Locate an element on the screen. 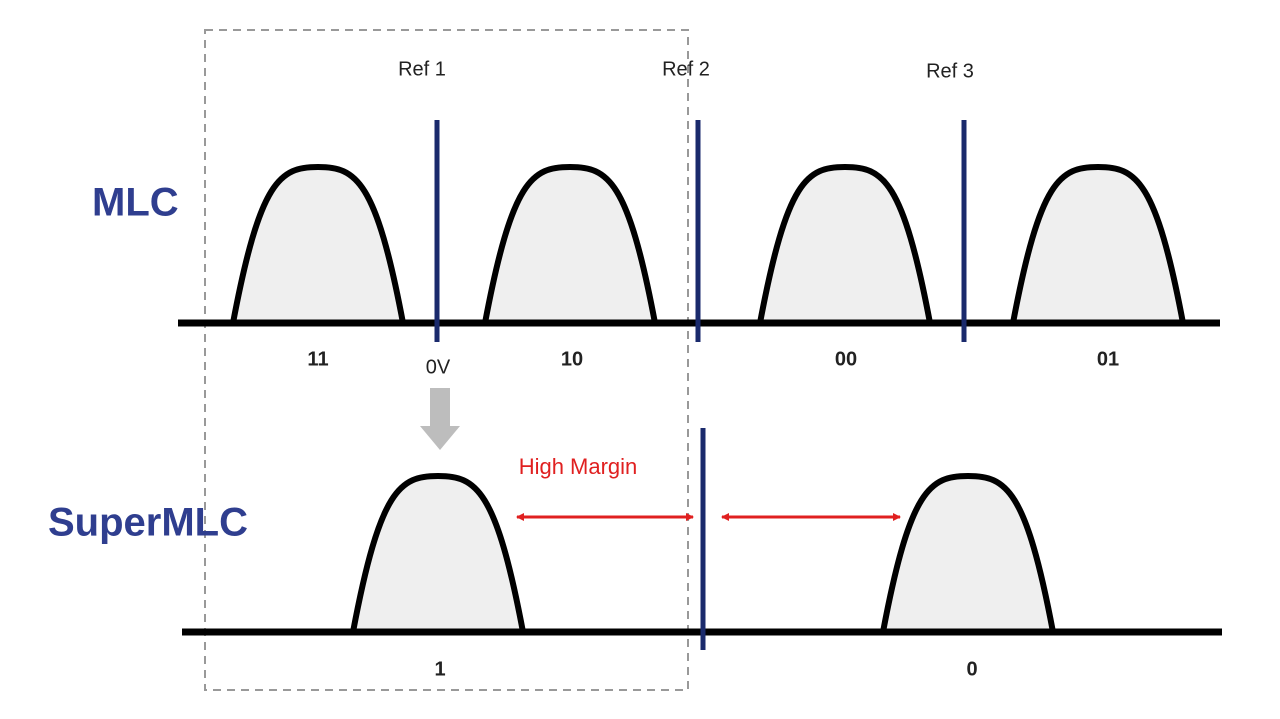 The height and width of the screenshot is (719, 1280). state-label: 0 is located at coordinates (971, 669).